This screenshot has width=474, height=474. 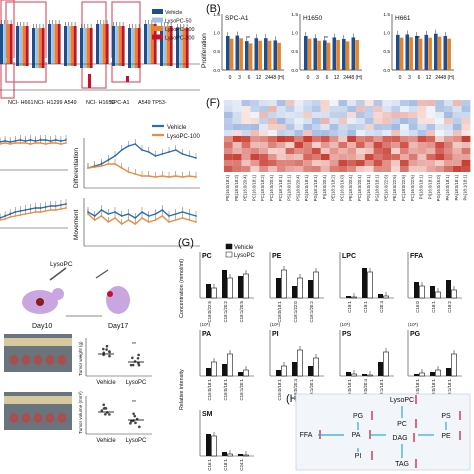 What do you see at coordinates (33, 143) in the screenshot?
I see `series-line` at bounding box center [33, 143].